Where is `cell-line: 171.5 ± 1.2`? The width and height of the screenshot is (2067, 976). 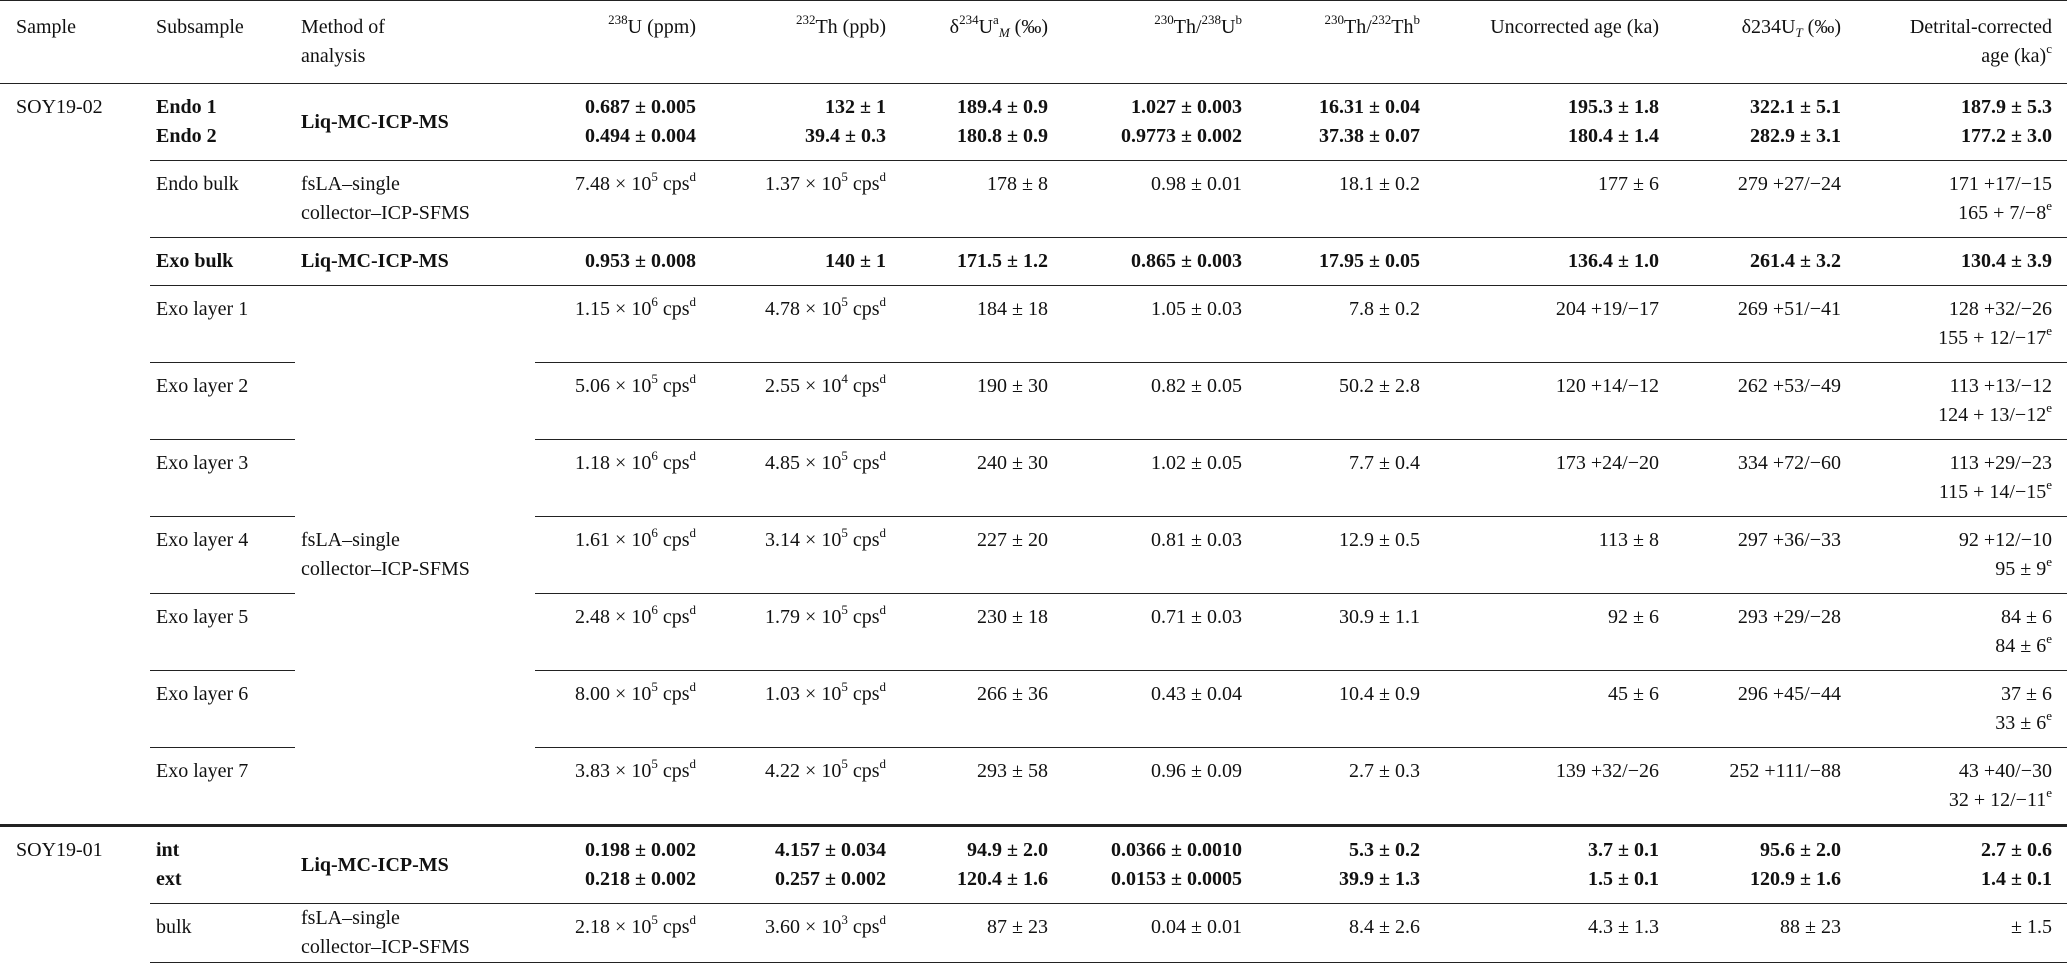 cell-line: 171.5 ± 1.2 is located at coordinates (1002, 261).